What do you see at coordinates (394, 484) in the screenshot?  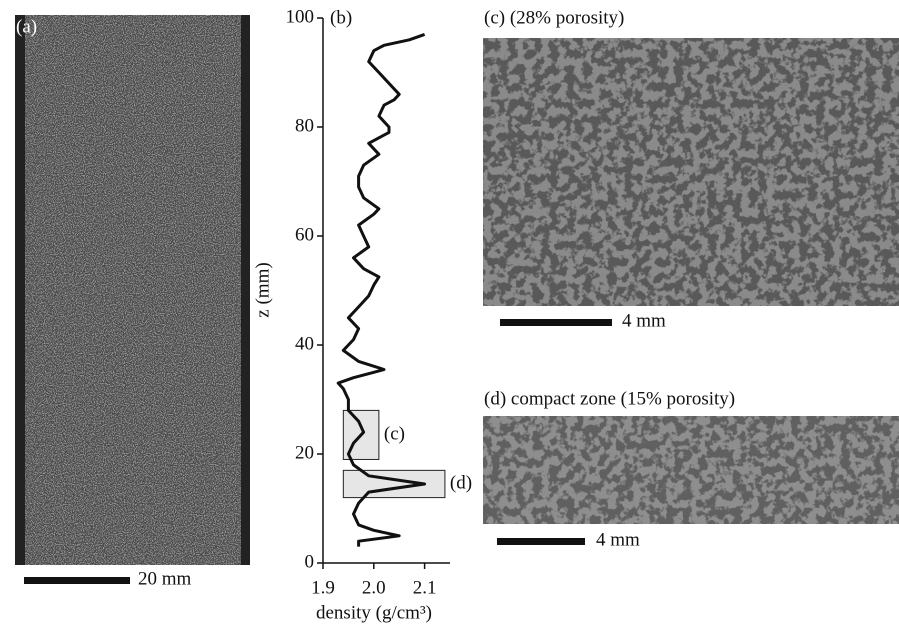 I see `region-box` at bounding box center [394, 484].